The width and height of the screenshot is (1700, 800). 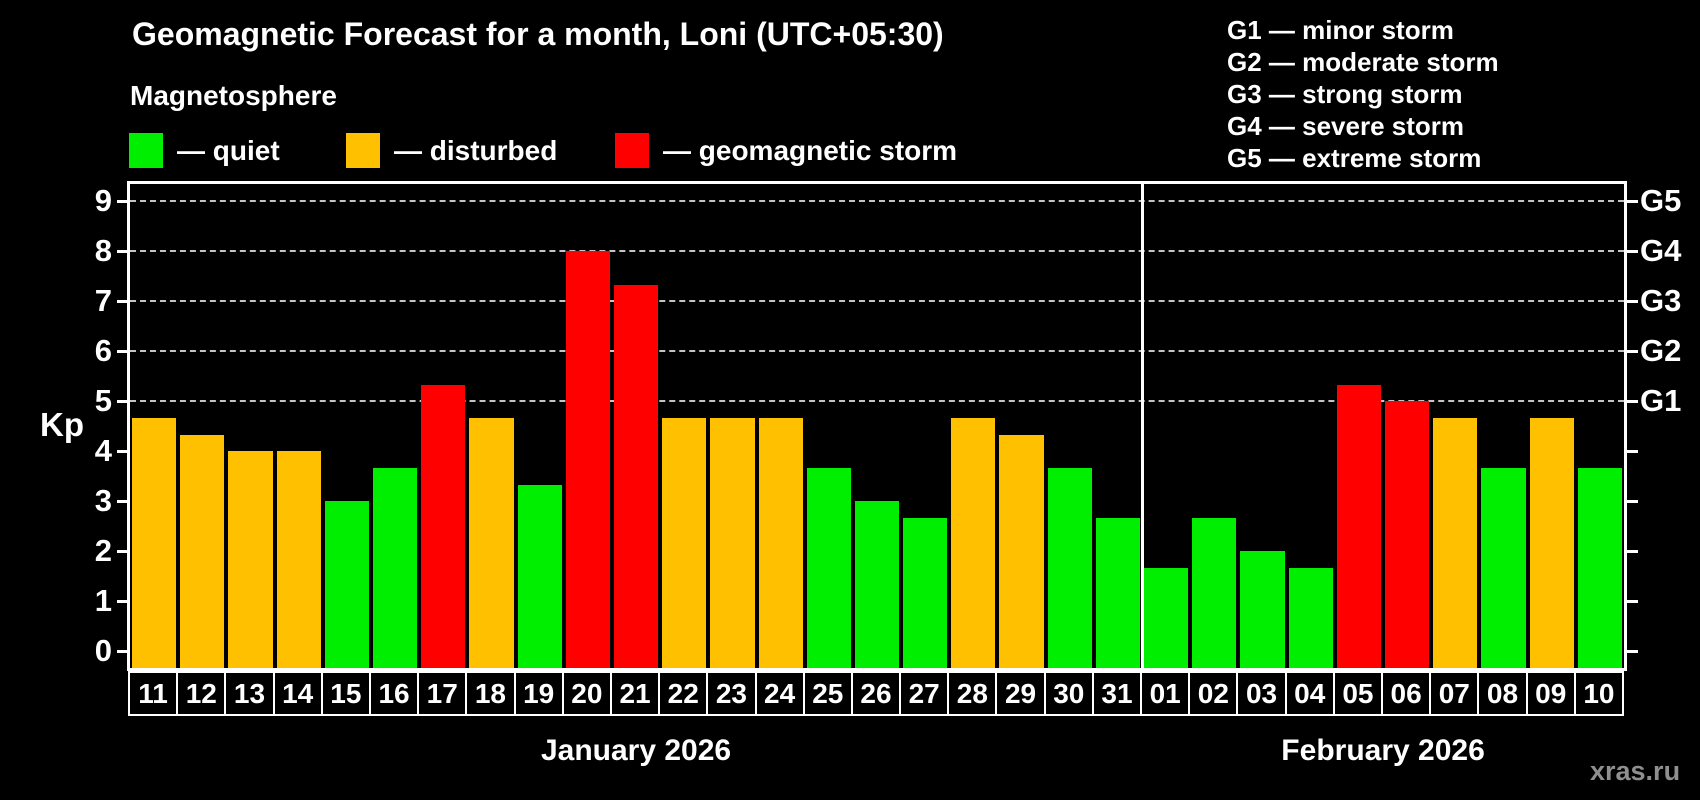 What do you see at coordinates (636, 750) in the screenshot?
I see `month-label-0: January 2026` at bounding box center [636, 750].